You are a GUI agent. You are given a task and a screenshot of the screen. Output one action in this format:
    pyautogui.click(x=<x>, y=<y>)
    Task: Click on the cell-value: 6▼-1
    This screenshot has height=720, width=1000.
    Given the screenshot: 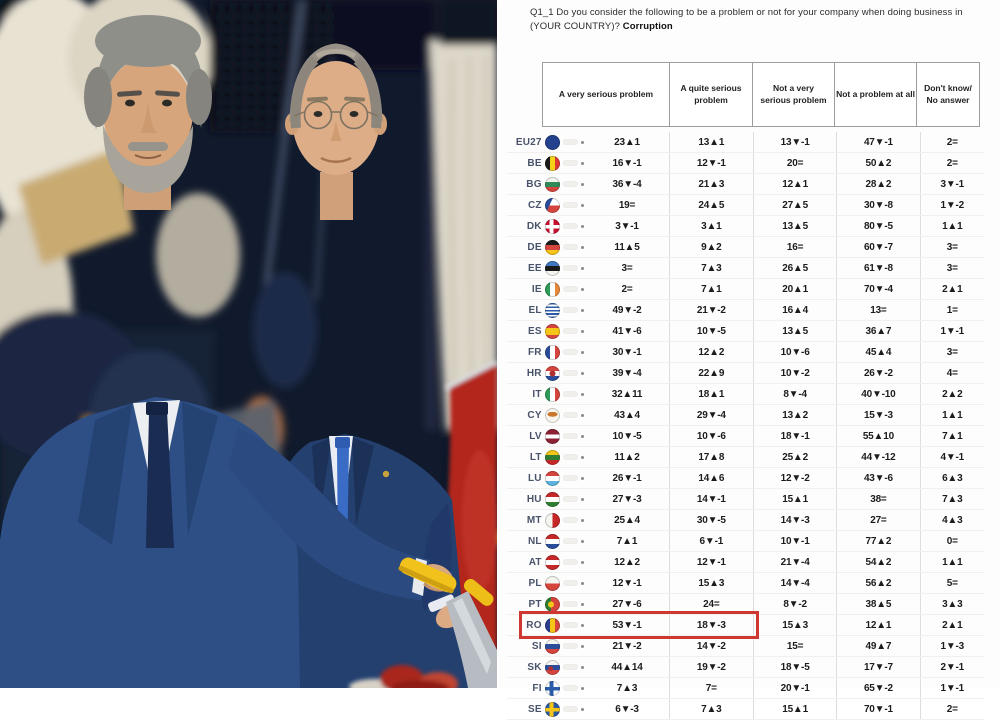 What is the action you would take?
    pyautogui.click(x=712, y=541)
    